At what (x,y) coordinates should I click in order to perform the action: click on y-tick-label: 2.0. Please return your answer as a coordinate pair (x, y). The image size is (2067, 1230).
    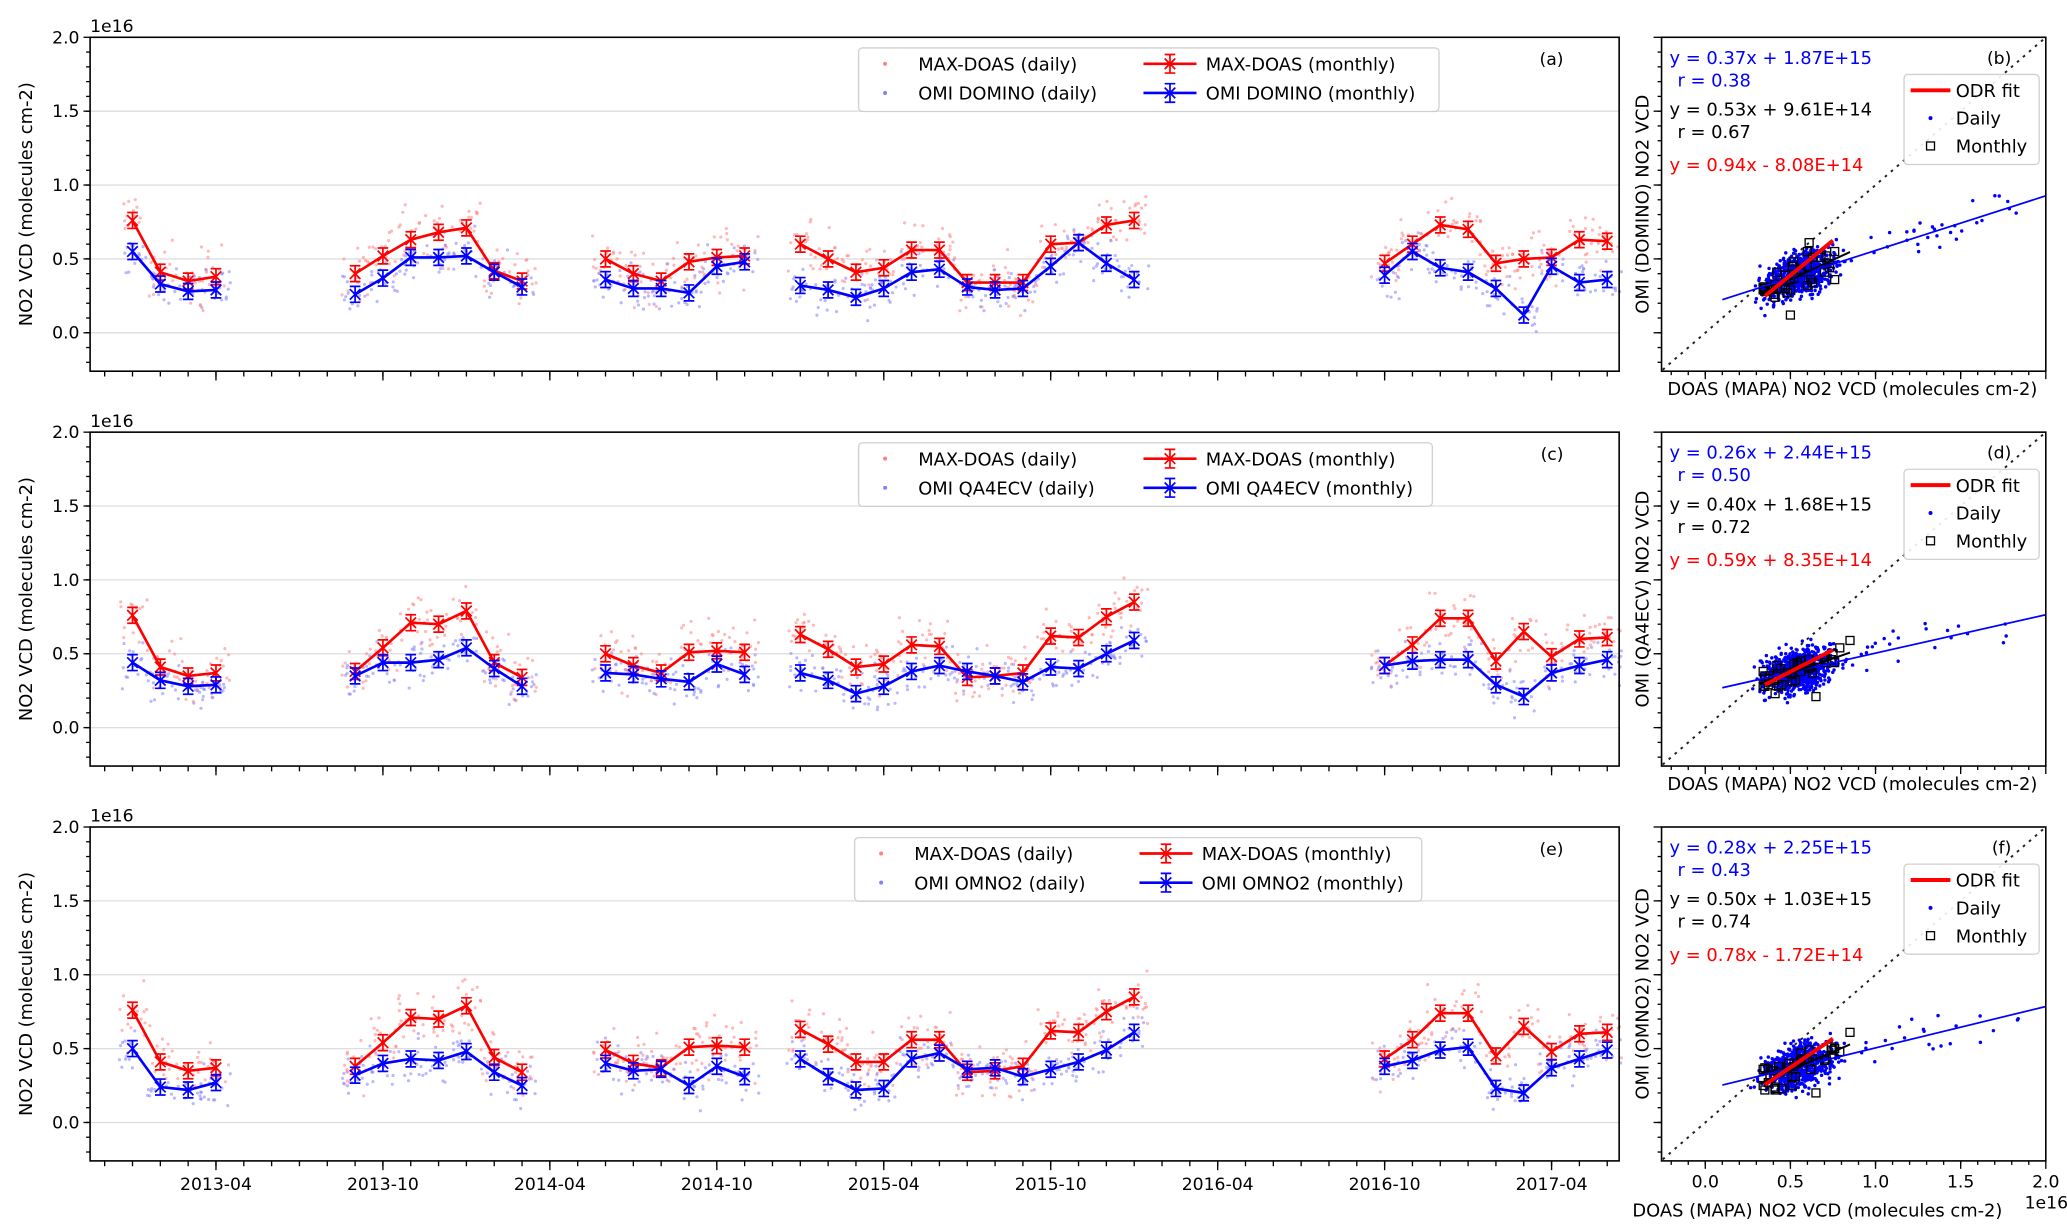
    Looking at the image, I should click on (65, 433).